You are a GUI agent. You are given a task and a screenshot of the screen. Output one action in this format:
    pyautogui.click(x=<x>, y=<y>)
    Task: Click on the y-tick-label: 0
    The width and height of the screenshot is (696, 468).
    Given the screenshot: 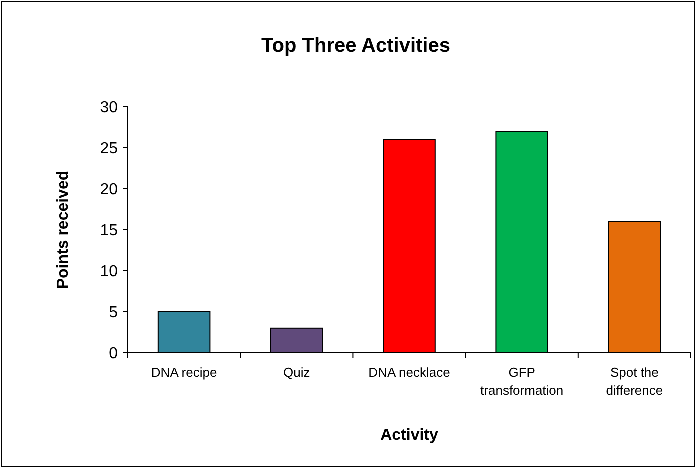 What is the action you would take?
    pyautogui.click(x=113, y=354)
    